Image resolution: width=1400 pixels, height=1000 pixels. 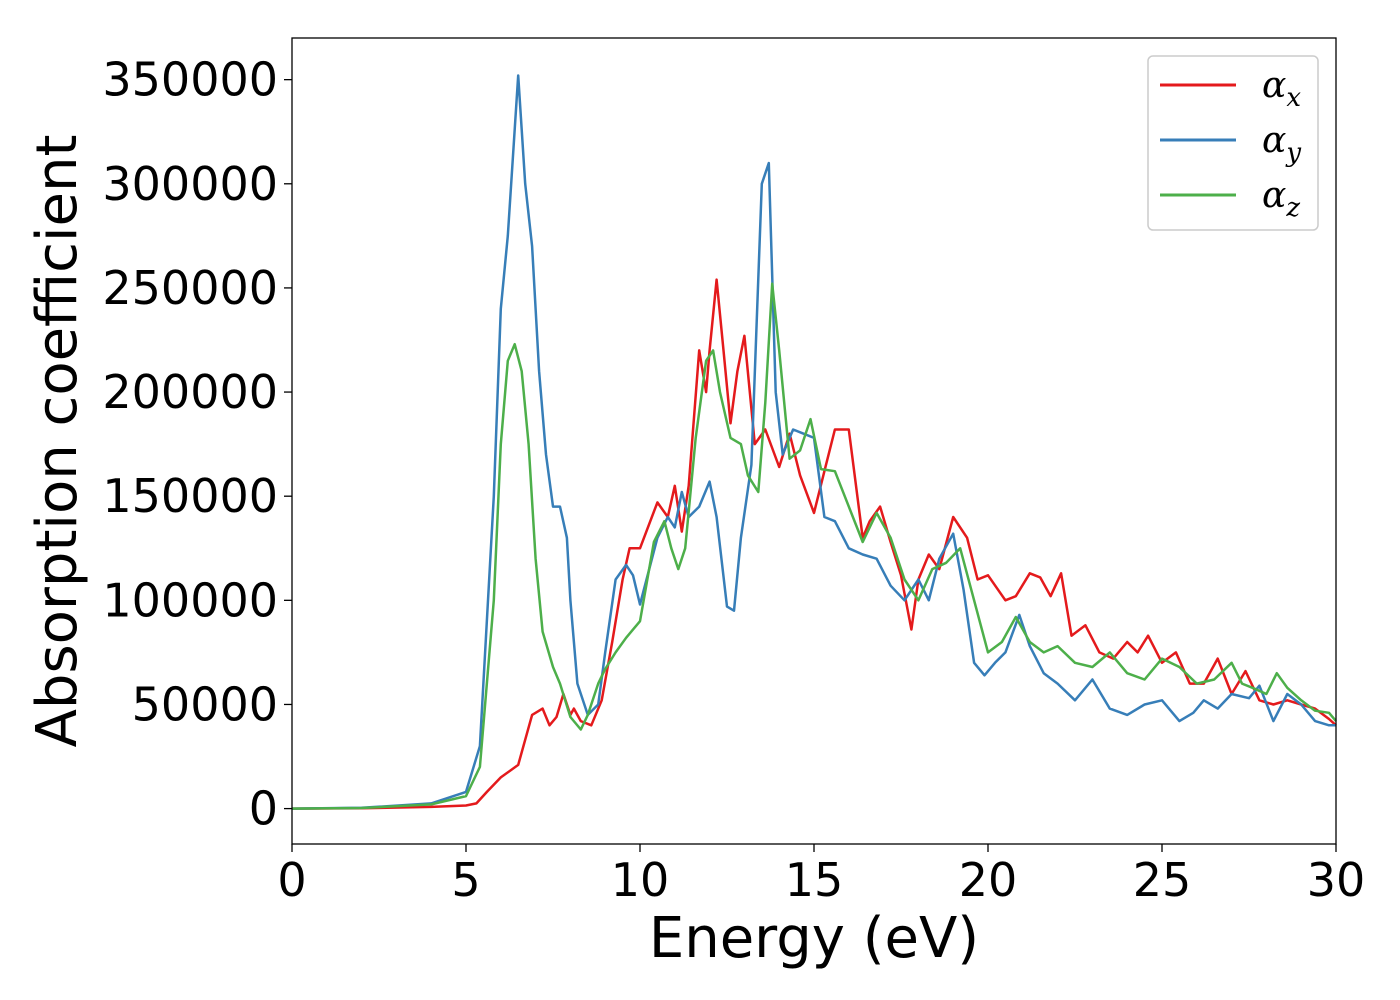 I want to click on y-tick-label: 250000, so click(x=190, y=288).